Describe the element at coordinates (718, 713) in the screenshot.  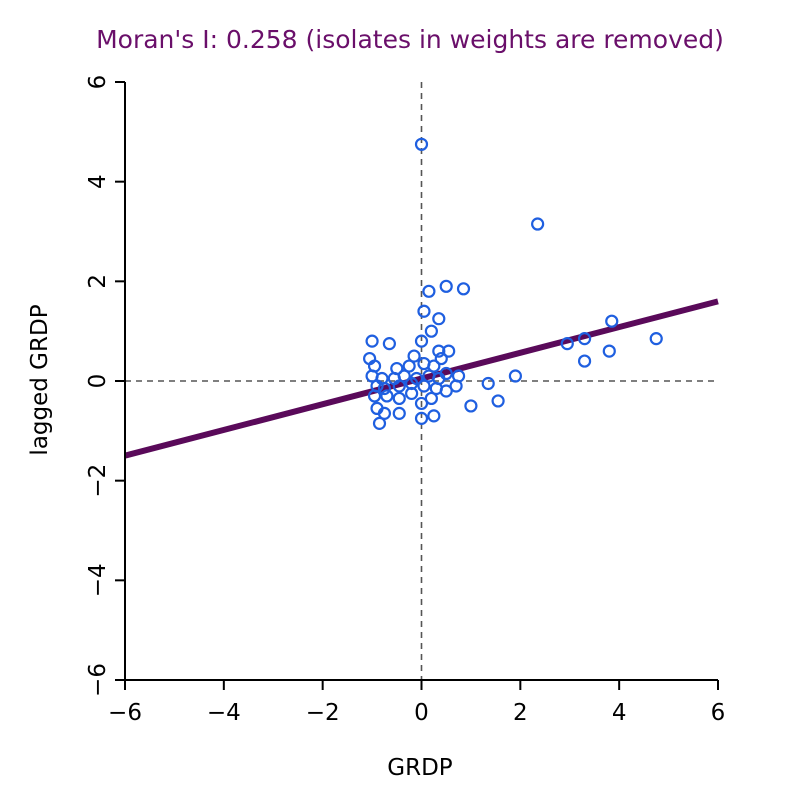
I see `x-tick-label: 6` at that location.